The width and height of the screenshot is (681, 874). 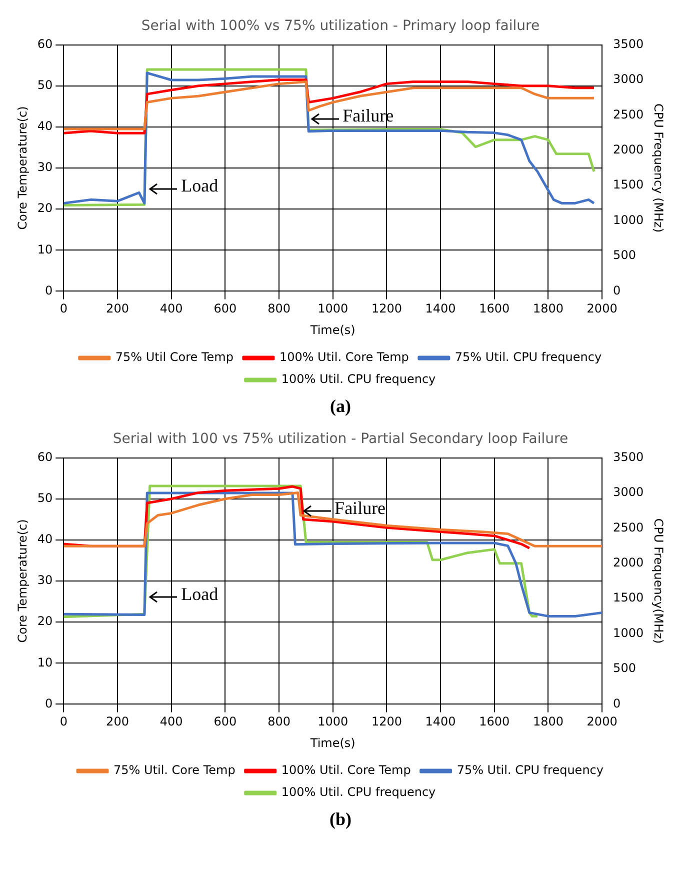 I want to click on y2-axis-title: CPU Frequency(MHz), so click(x=659, y=581).